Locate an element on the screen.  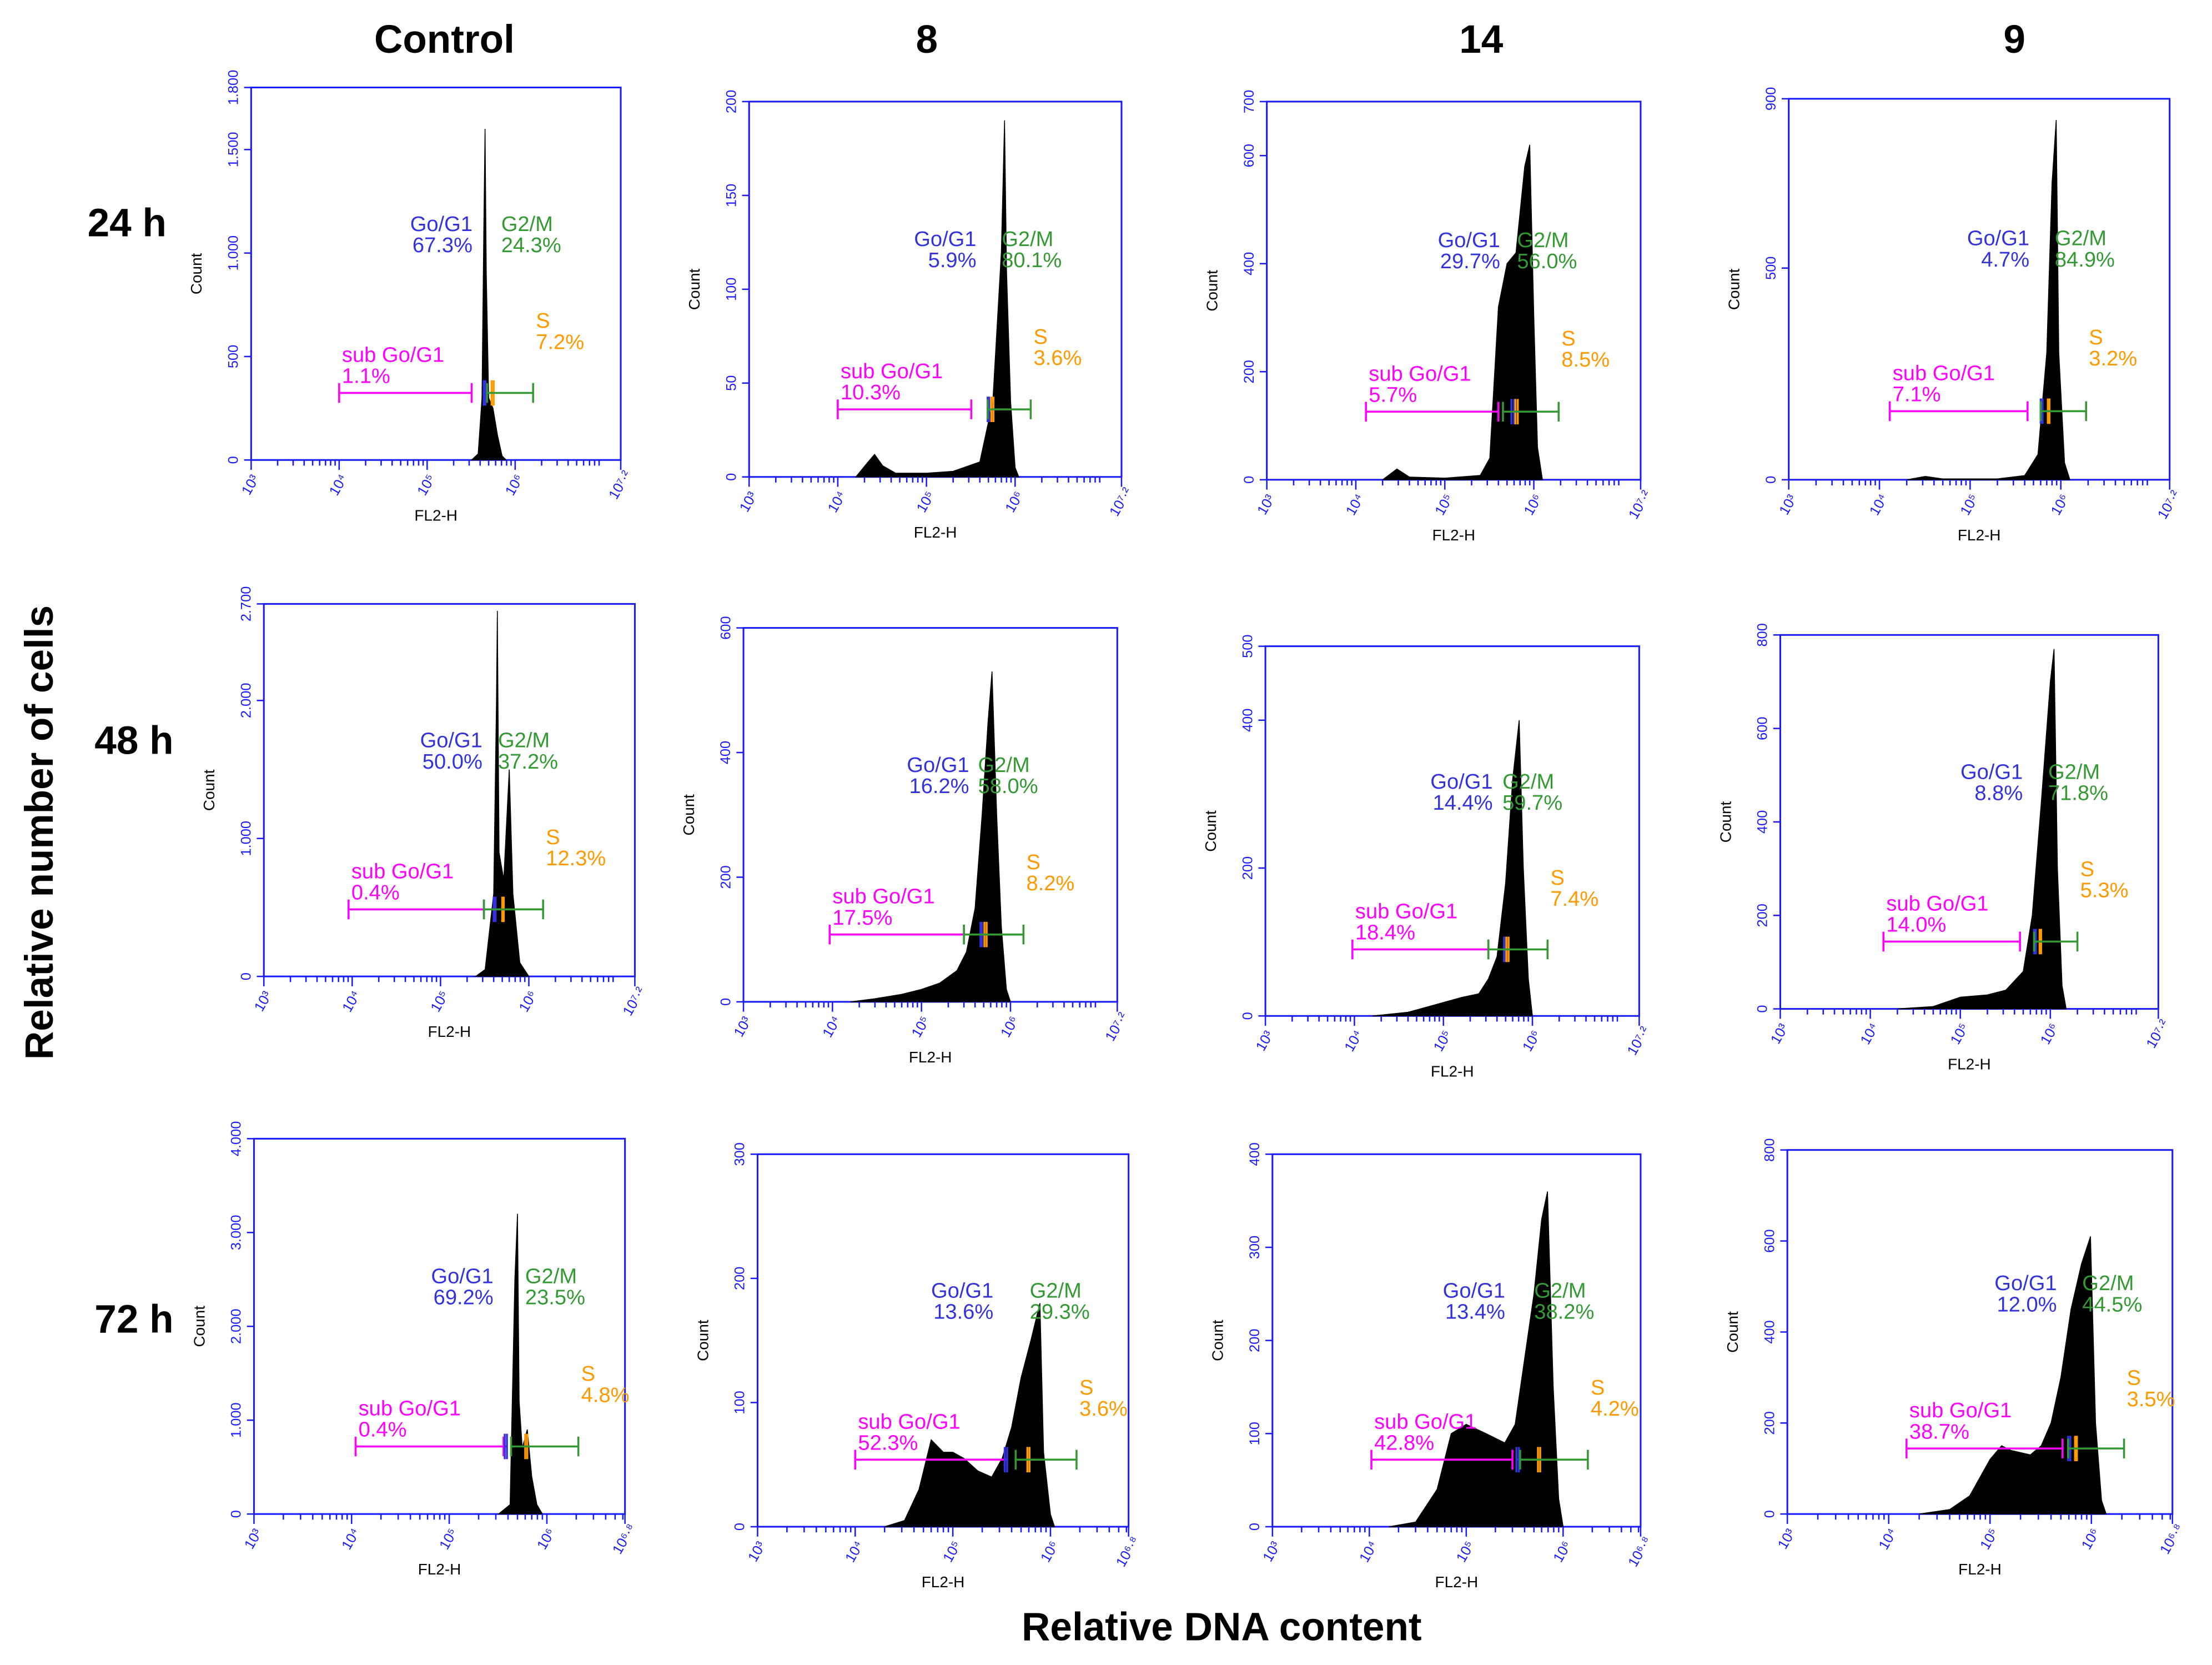
y-tick-label: 900 is located at coordinates (1771, 99).